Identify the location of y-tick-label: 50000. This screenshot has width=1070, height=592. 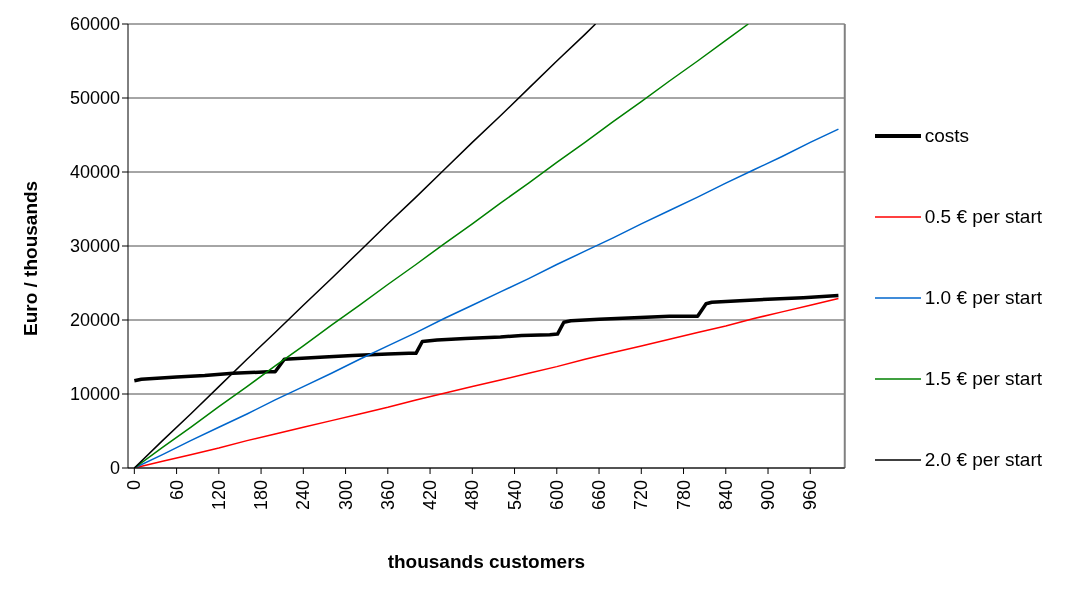
(94, 98).